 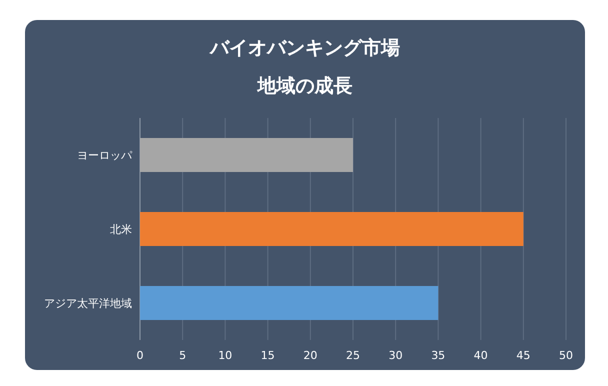 I want to click on y-tick-label: アジア太平洋地域, so click(x=88, y=303).